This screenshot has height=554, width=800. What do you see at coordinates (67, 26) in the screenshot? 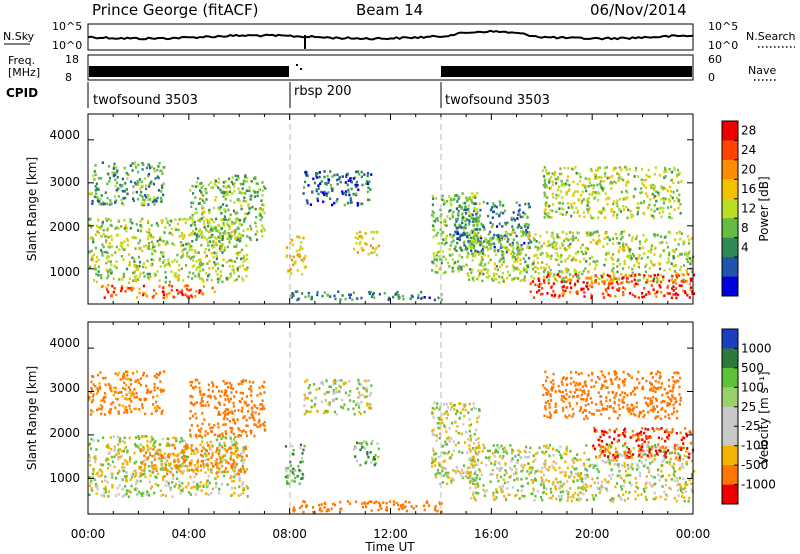
I see `nsky-tick-top: 10^5` at bounding box center [67, 26].